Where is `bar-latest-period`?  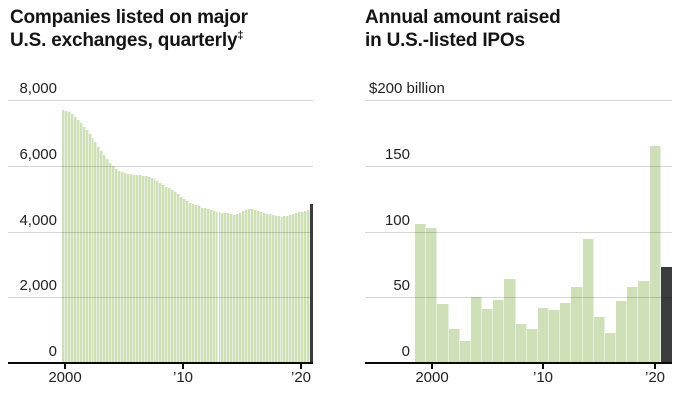 bar-latest-period is located at coordinates (666, 315).